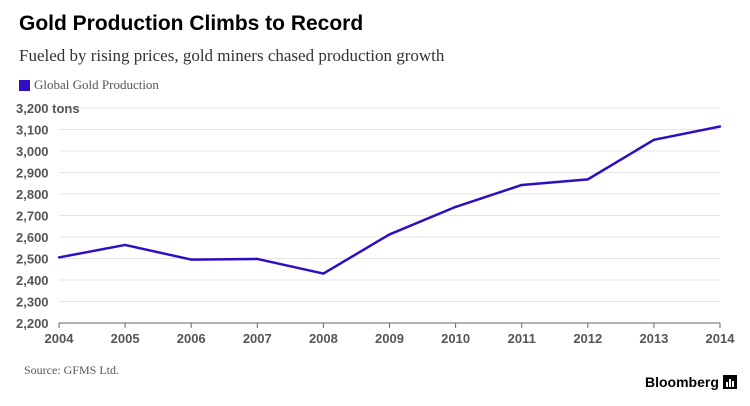  I want to click on x-tick-label: 2009, so click(389, 338).